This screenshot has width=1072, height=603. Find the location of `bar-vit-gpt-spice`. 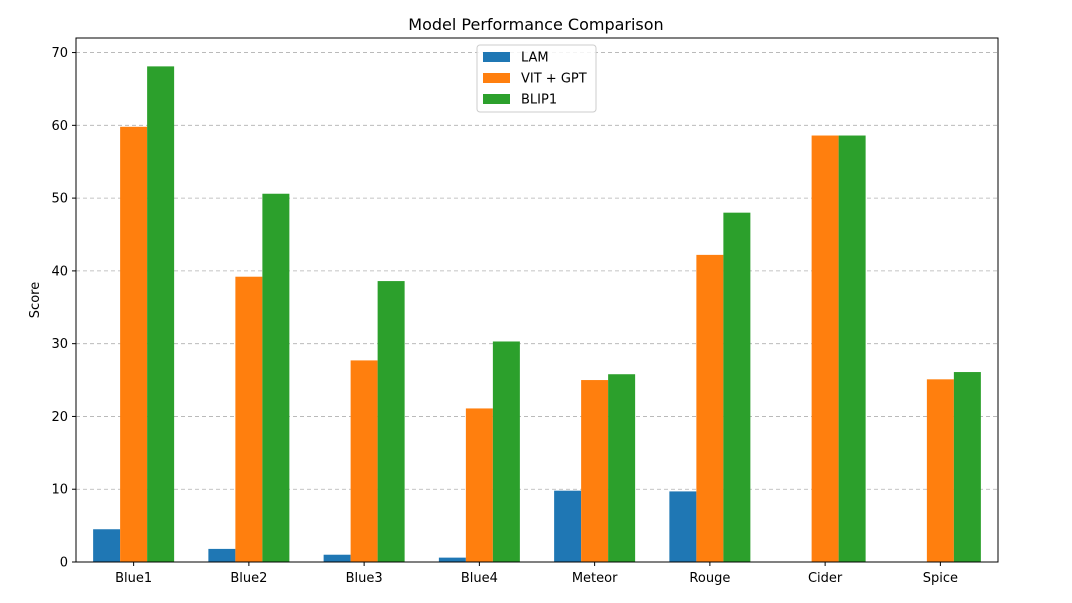

bar-vit-gpt-spice is located at coordinates (940, 470).